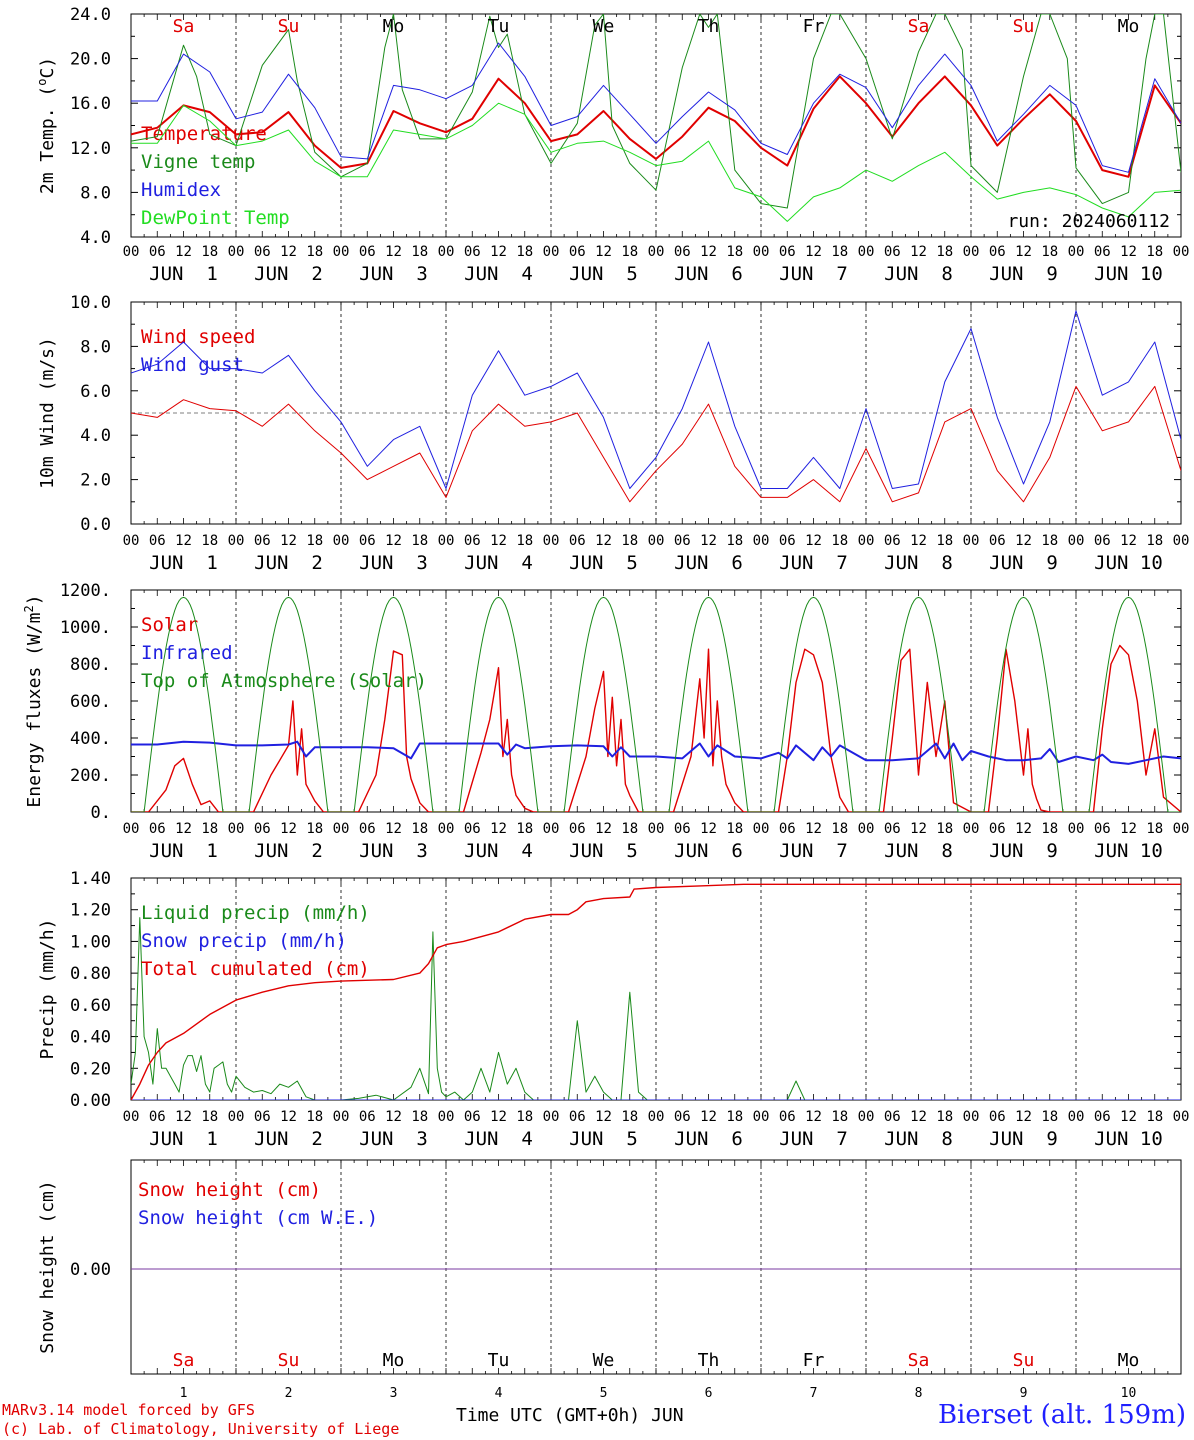 The width and height of the screenshot is (1194, 1440). Describe the element at coordinates (95, 525) in the screenshot. I see `y-tick-label: 0.0` at that location.